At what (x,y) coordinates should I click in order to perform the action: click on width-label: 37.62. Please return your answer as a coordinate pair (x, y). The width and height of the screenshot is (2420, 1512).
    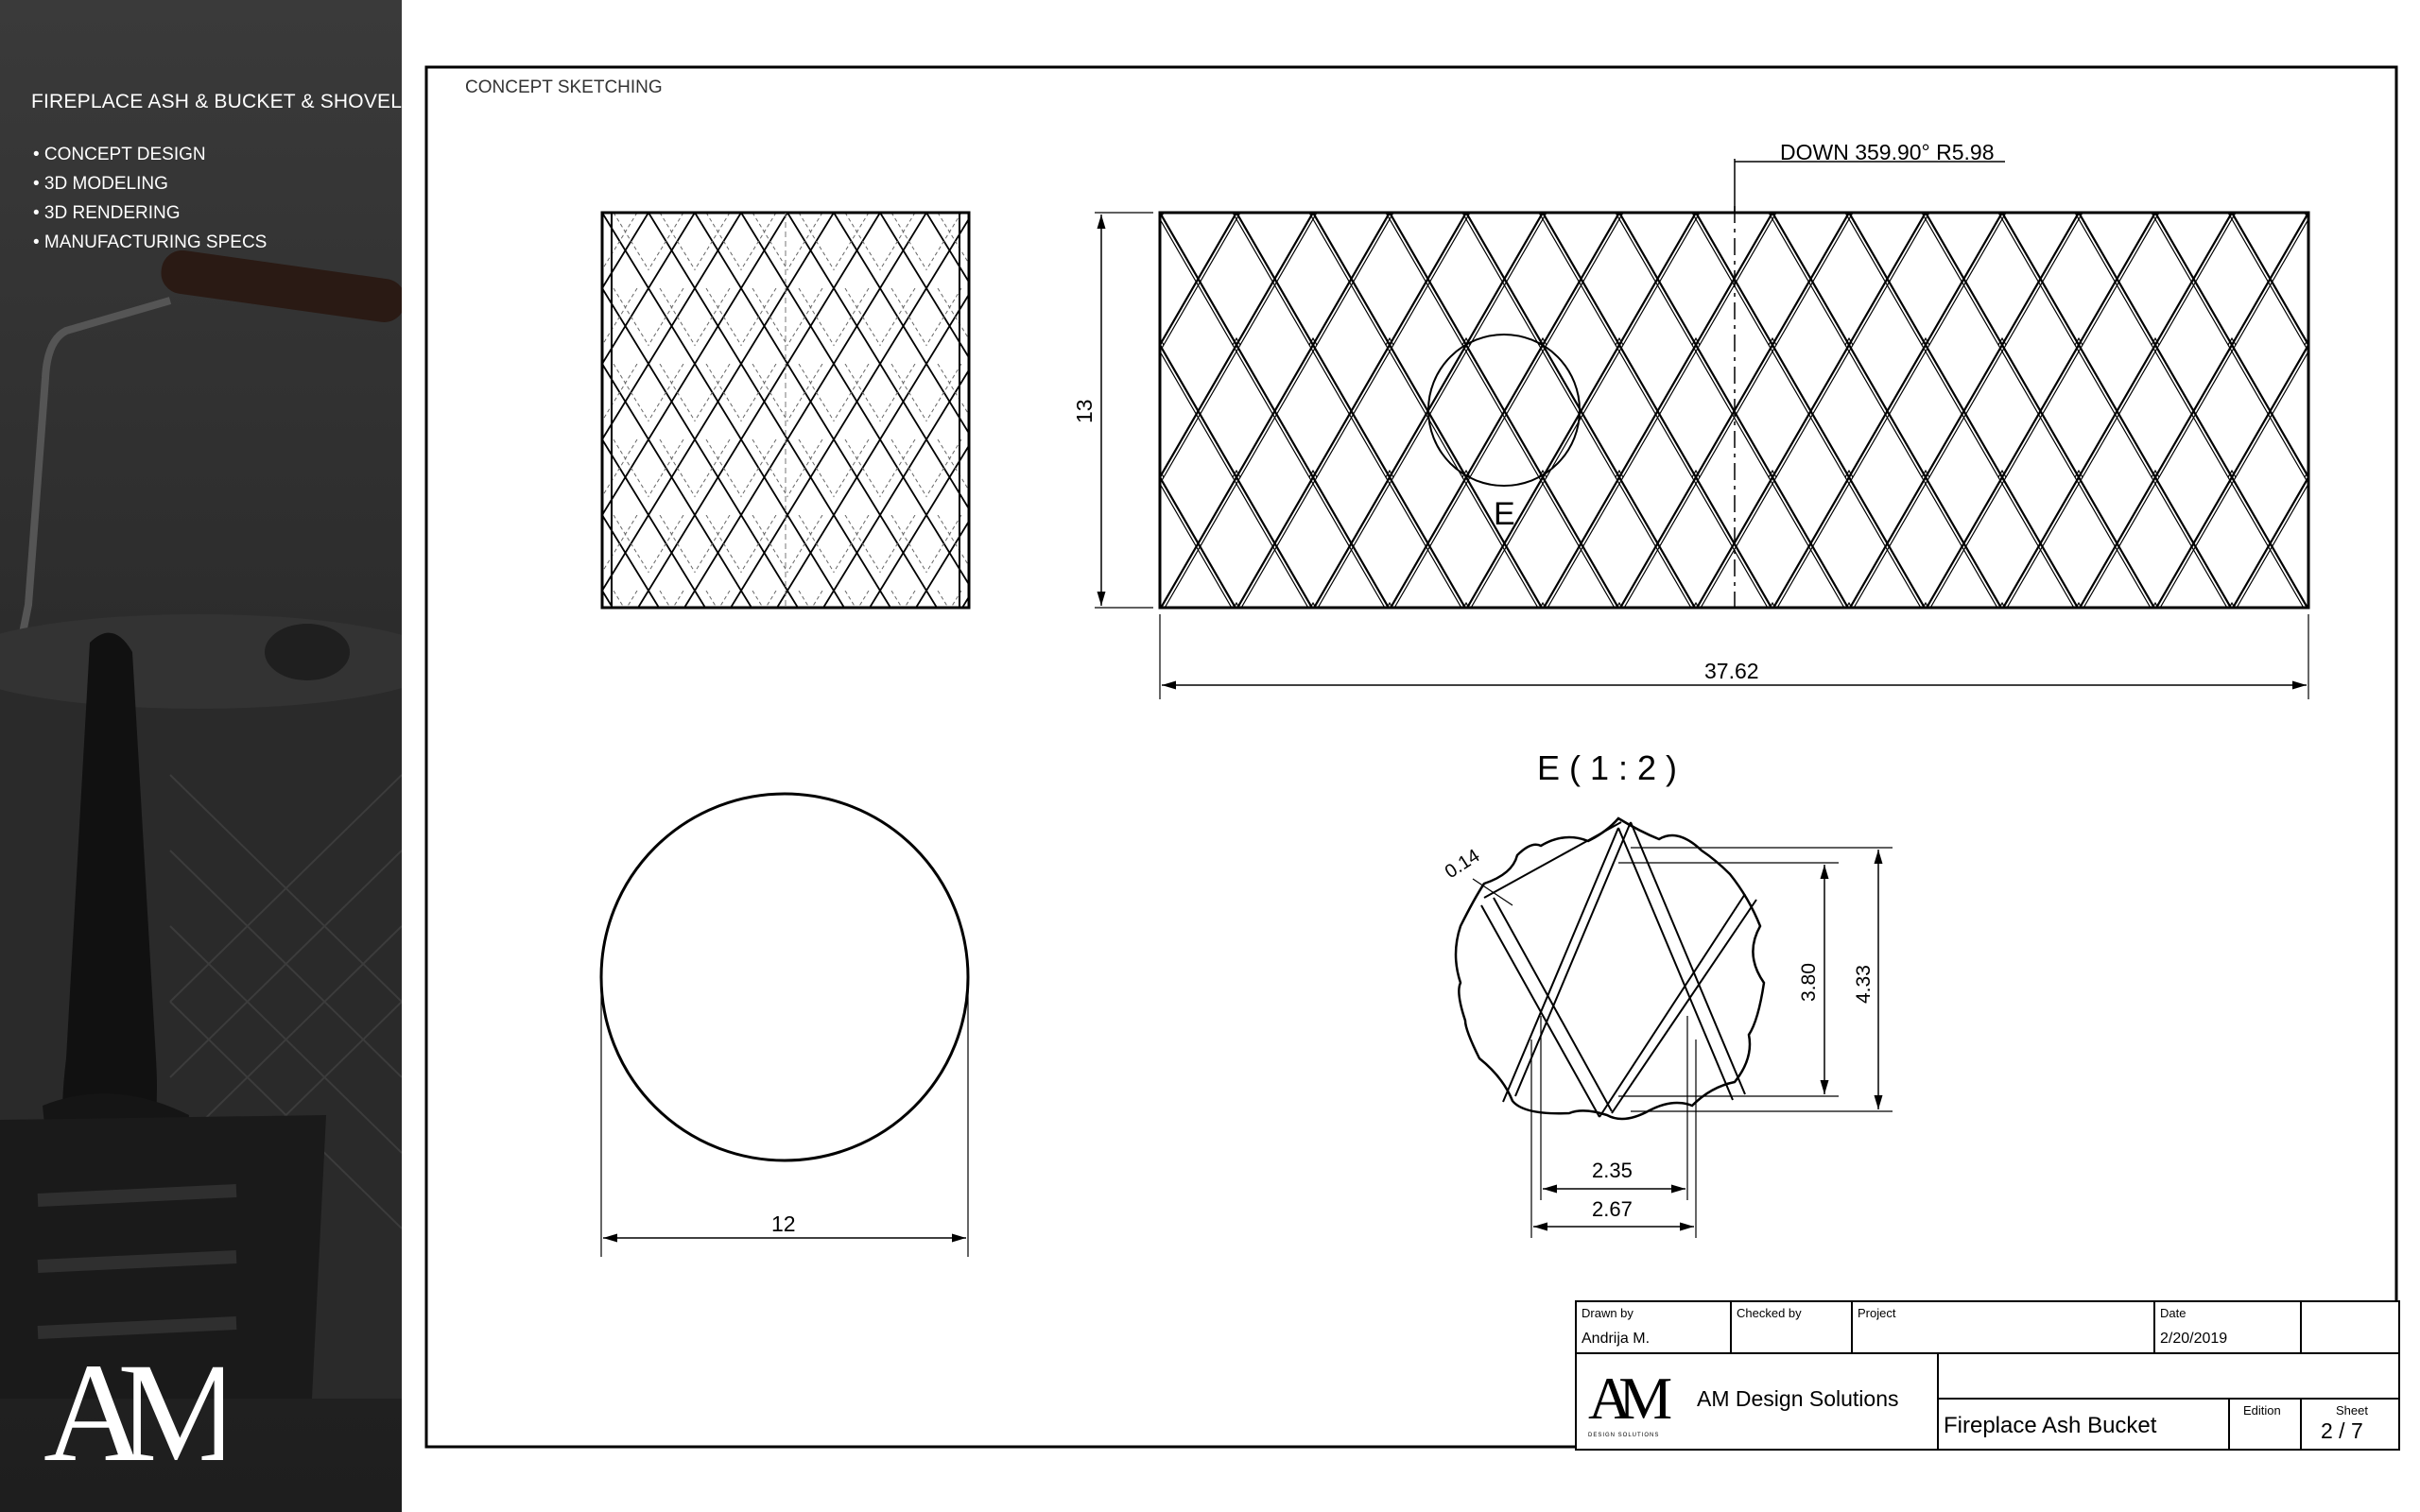
    Looking at the image, I should click on (1731, 671).